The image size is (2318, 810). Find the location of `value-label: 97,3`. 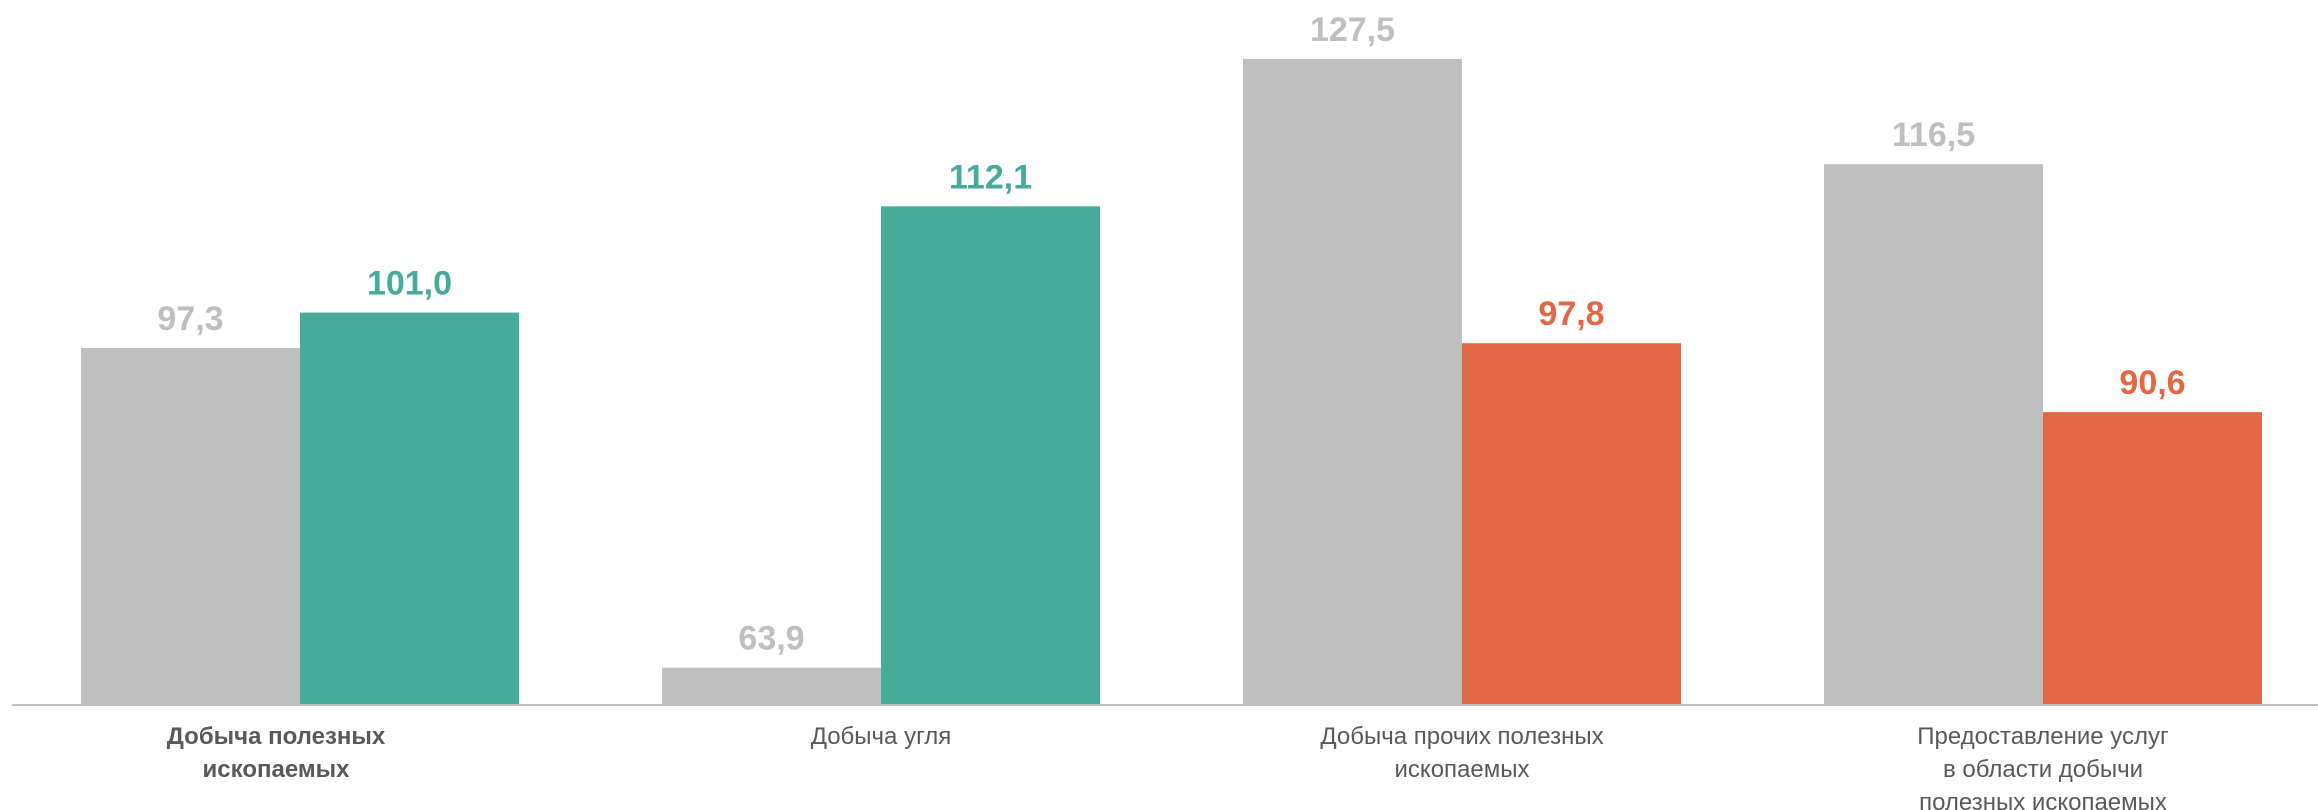

value-label: 97,3 is located at coordinates (190, 319).